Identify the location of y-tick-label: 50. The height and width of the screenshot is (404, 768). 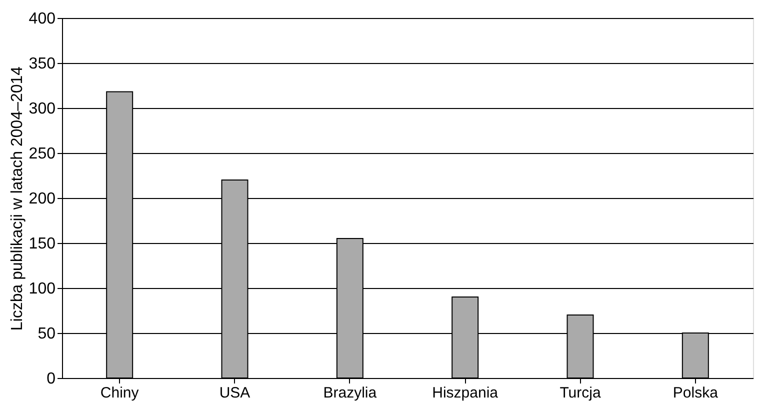
(47, 334).